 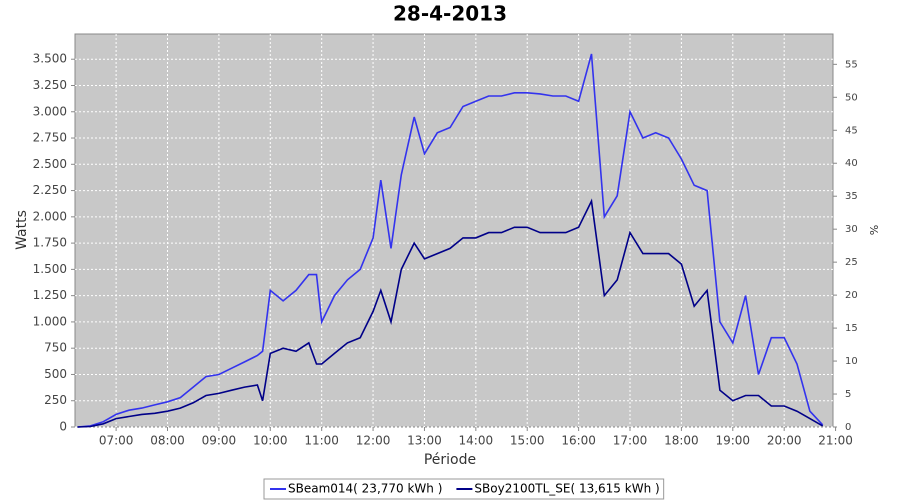 I want to click on y2-tick-label: 55, so click(x=851, y=64).